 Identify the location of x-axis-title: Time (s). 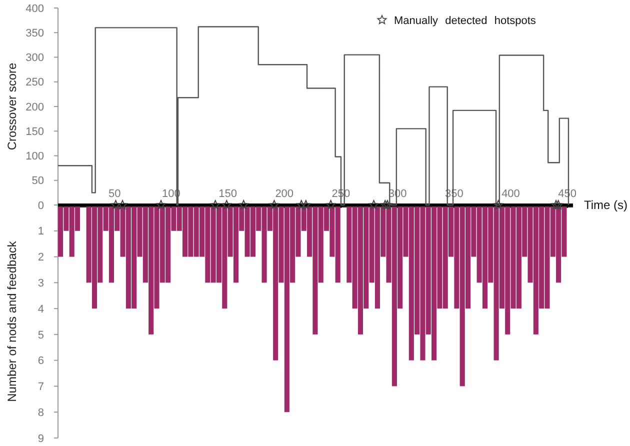
(606, 205).